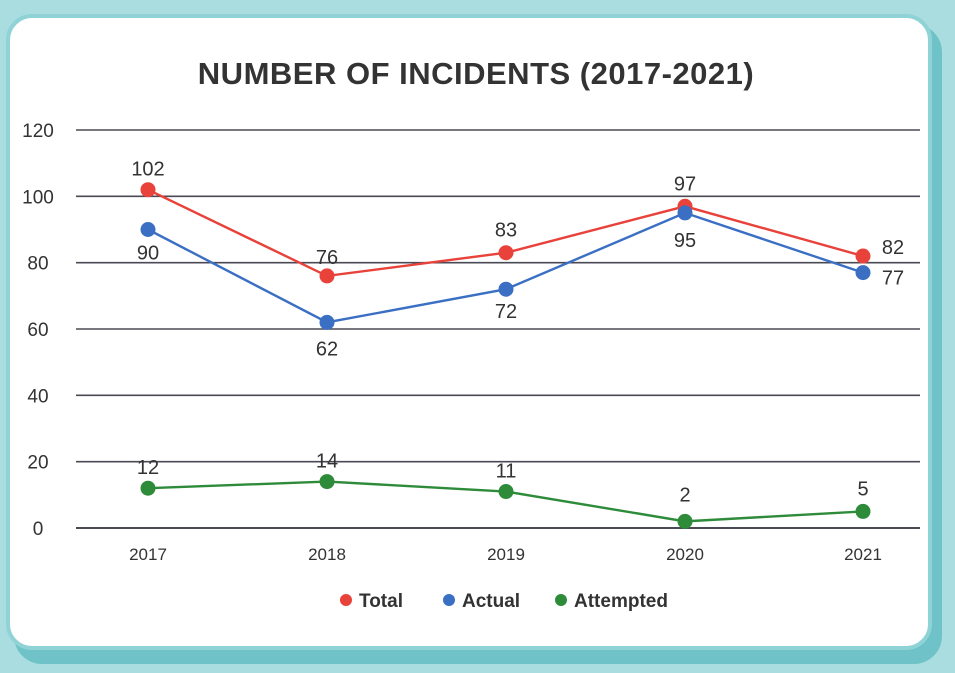  I want to click on y-axis-ticks: 0 20 40 60 80 100 120, so click(38, 330).